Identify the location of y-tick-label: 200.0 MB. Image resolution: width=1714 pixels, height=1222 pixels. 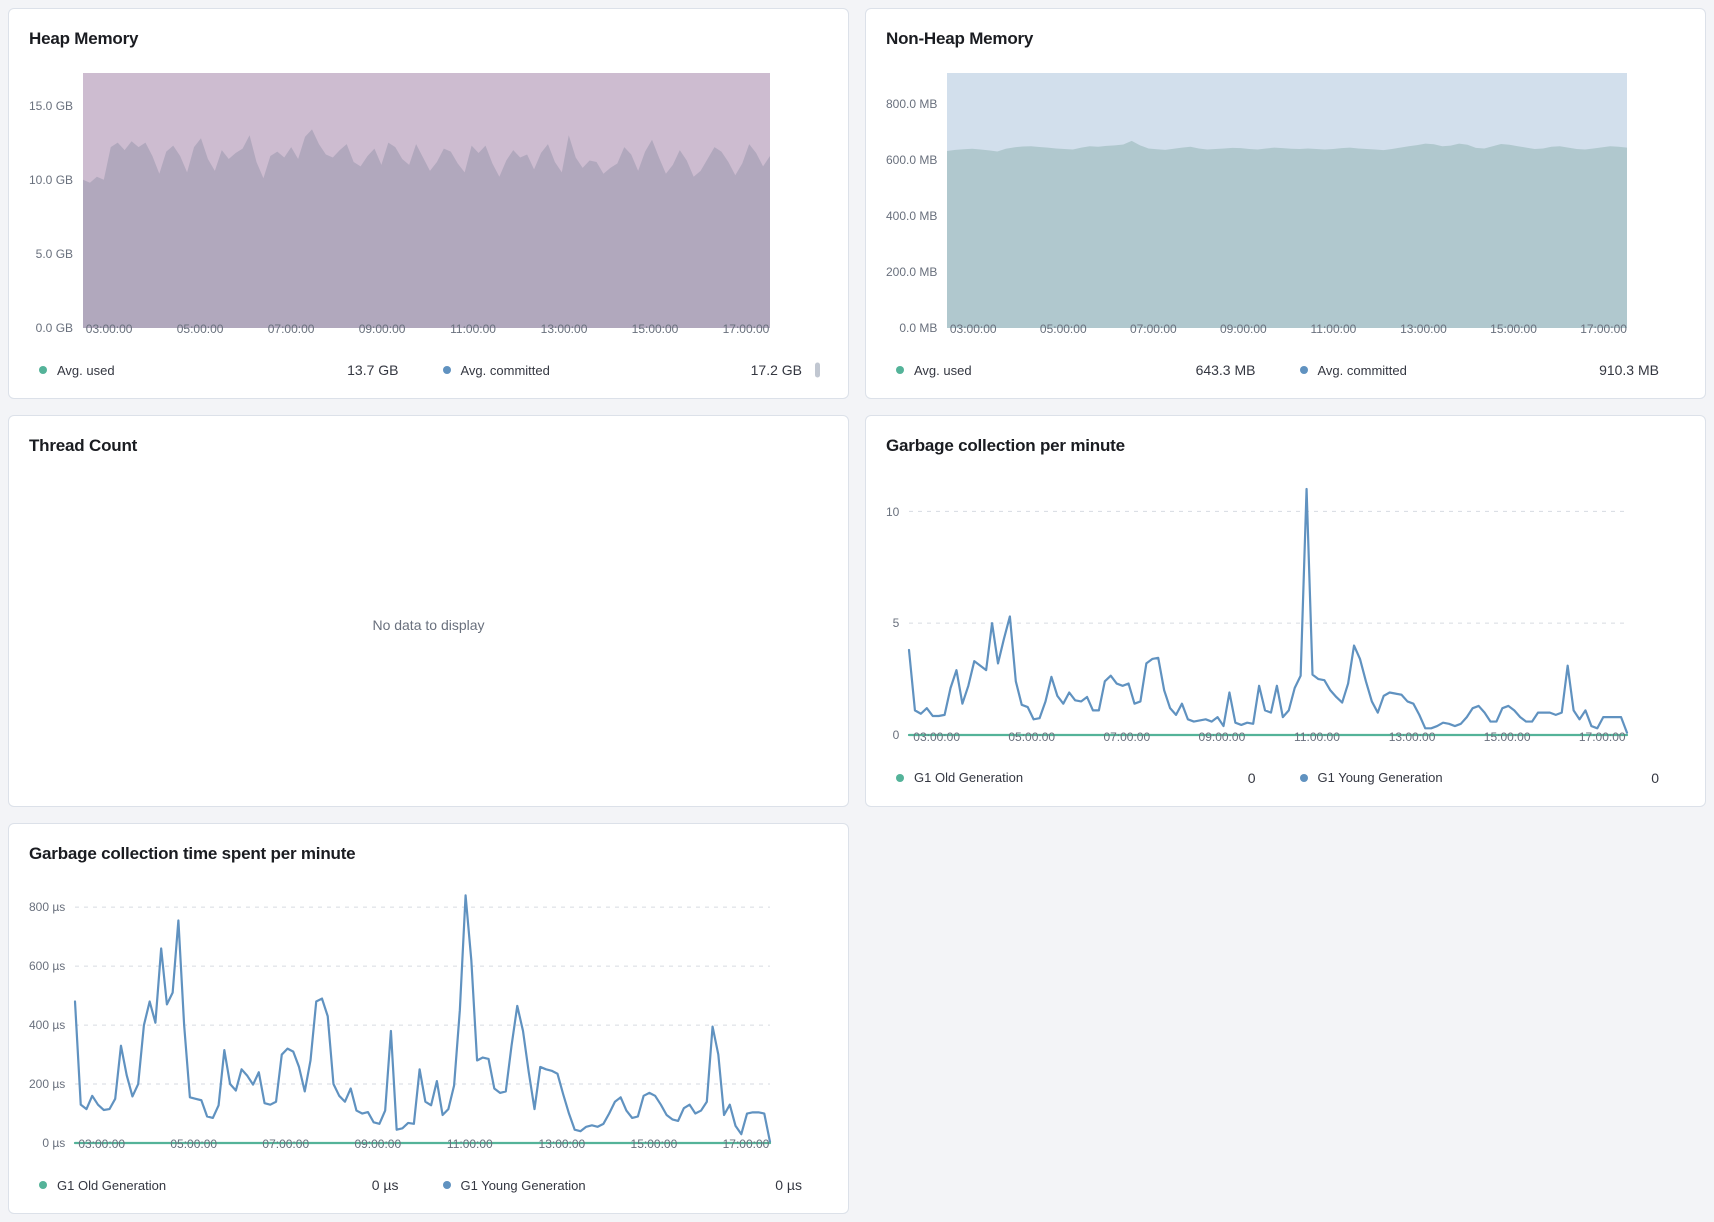
(912, 271).